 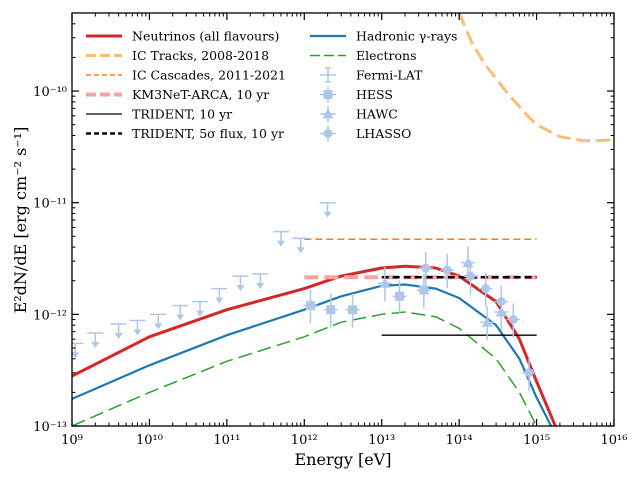 I want to click on x-tick-label: 10¹⁵, so click(x=536, y=440).